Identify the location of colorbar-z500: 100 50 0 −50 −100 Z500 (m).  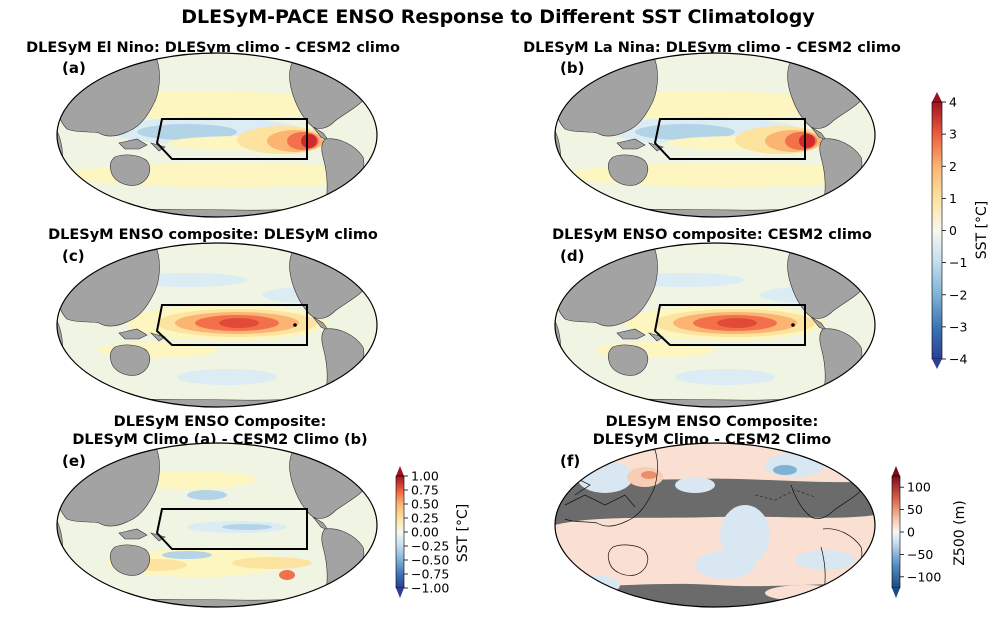
(929, 532).